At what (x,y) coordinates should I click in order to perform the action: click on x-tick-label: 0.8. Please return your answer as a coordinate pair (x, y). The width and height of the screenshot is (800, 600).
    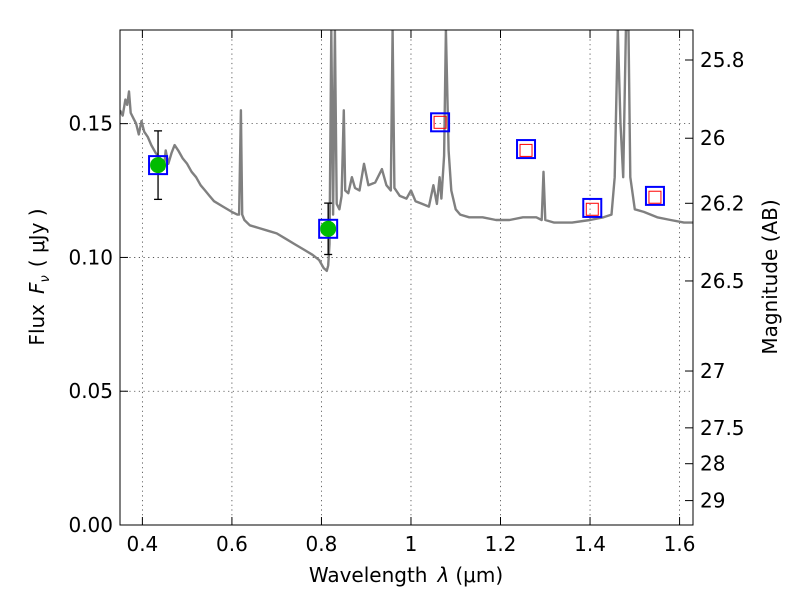
    Looking at the image, I should click on (322, 544).